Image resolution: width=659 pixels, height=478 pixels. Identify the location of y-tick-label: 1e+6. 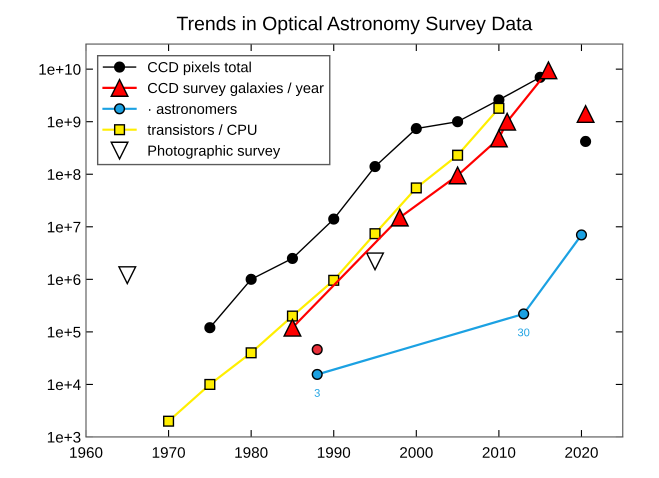
(64, 280).